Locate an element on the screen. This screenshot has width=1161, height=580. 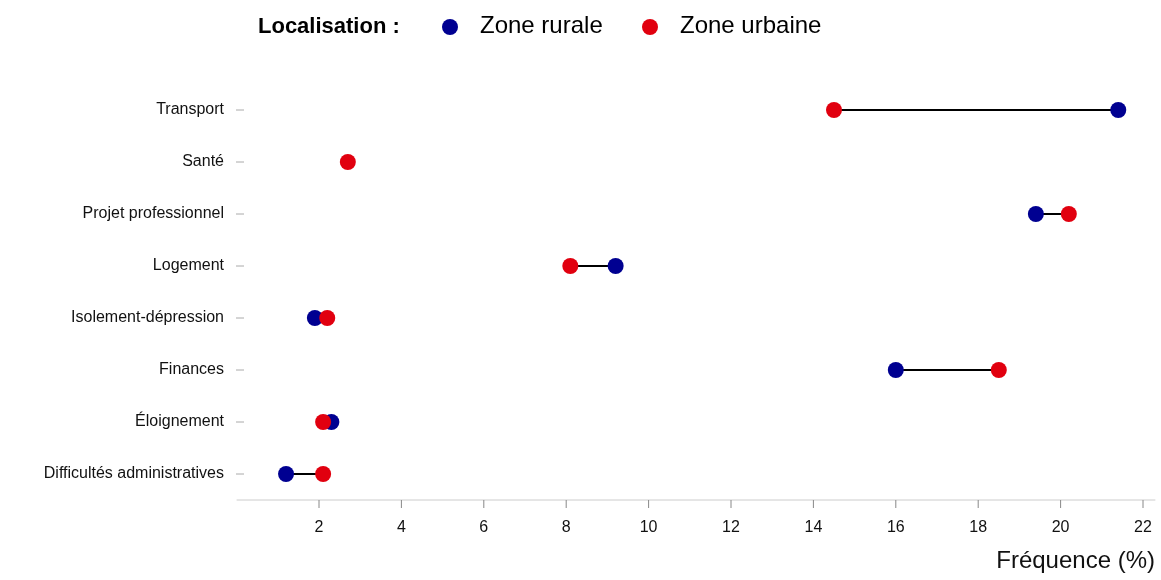
x-tick-label: 18 is located at coordinates (978, 526).